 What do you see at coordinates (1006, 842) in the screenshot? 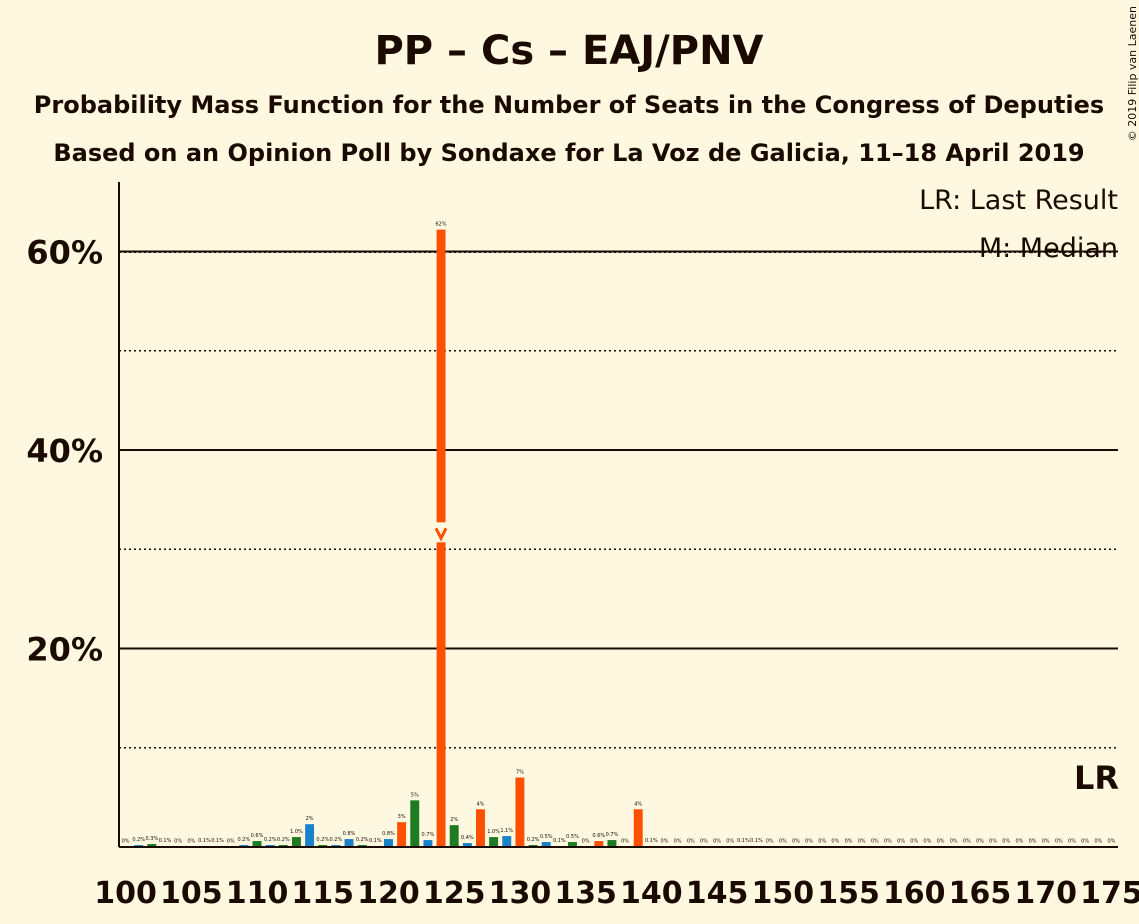
I see `data-label-seat-167: 0%` at bounding box center [1006, 842].